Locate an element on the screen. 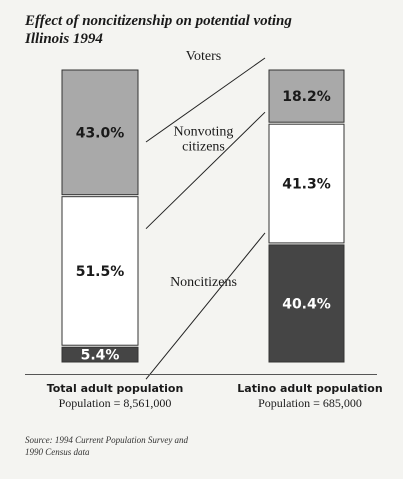 This screenshot has height=479, width=403. category-label-voters: Voters is located at coordinates (204, 56).